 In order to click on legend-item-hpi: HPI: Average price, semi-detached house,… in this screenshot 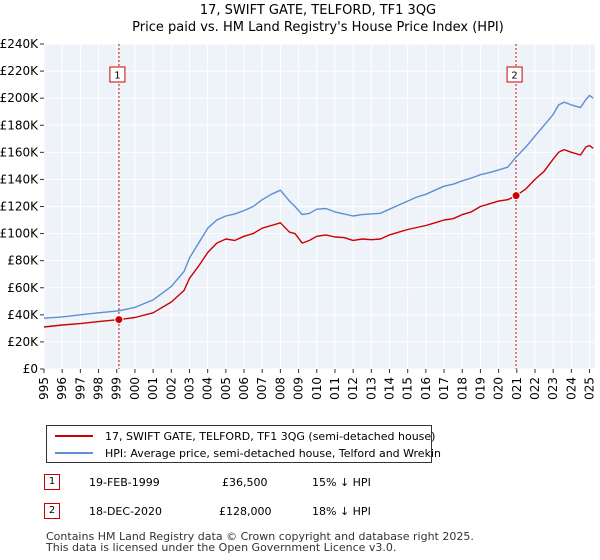, I will do `click(248, 453)`.